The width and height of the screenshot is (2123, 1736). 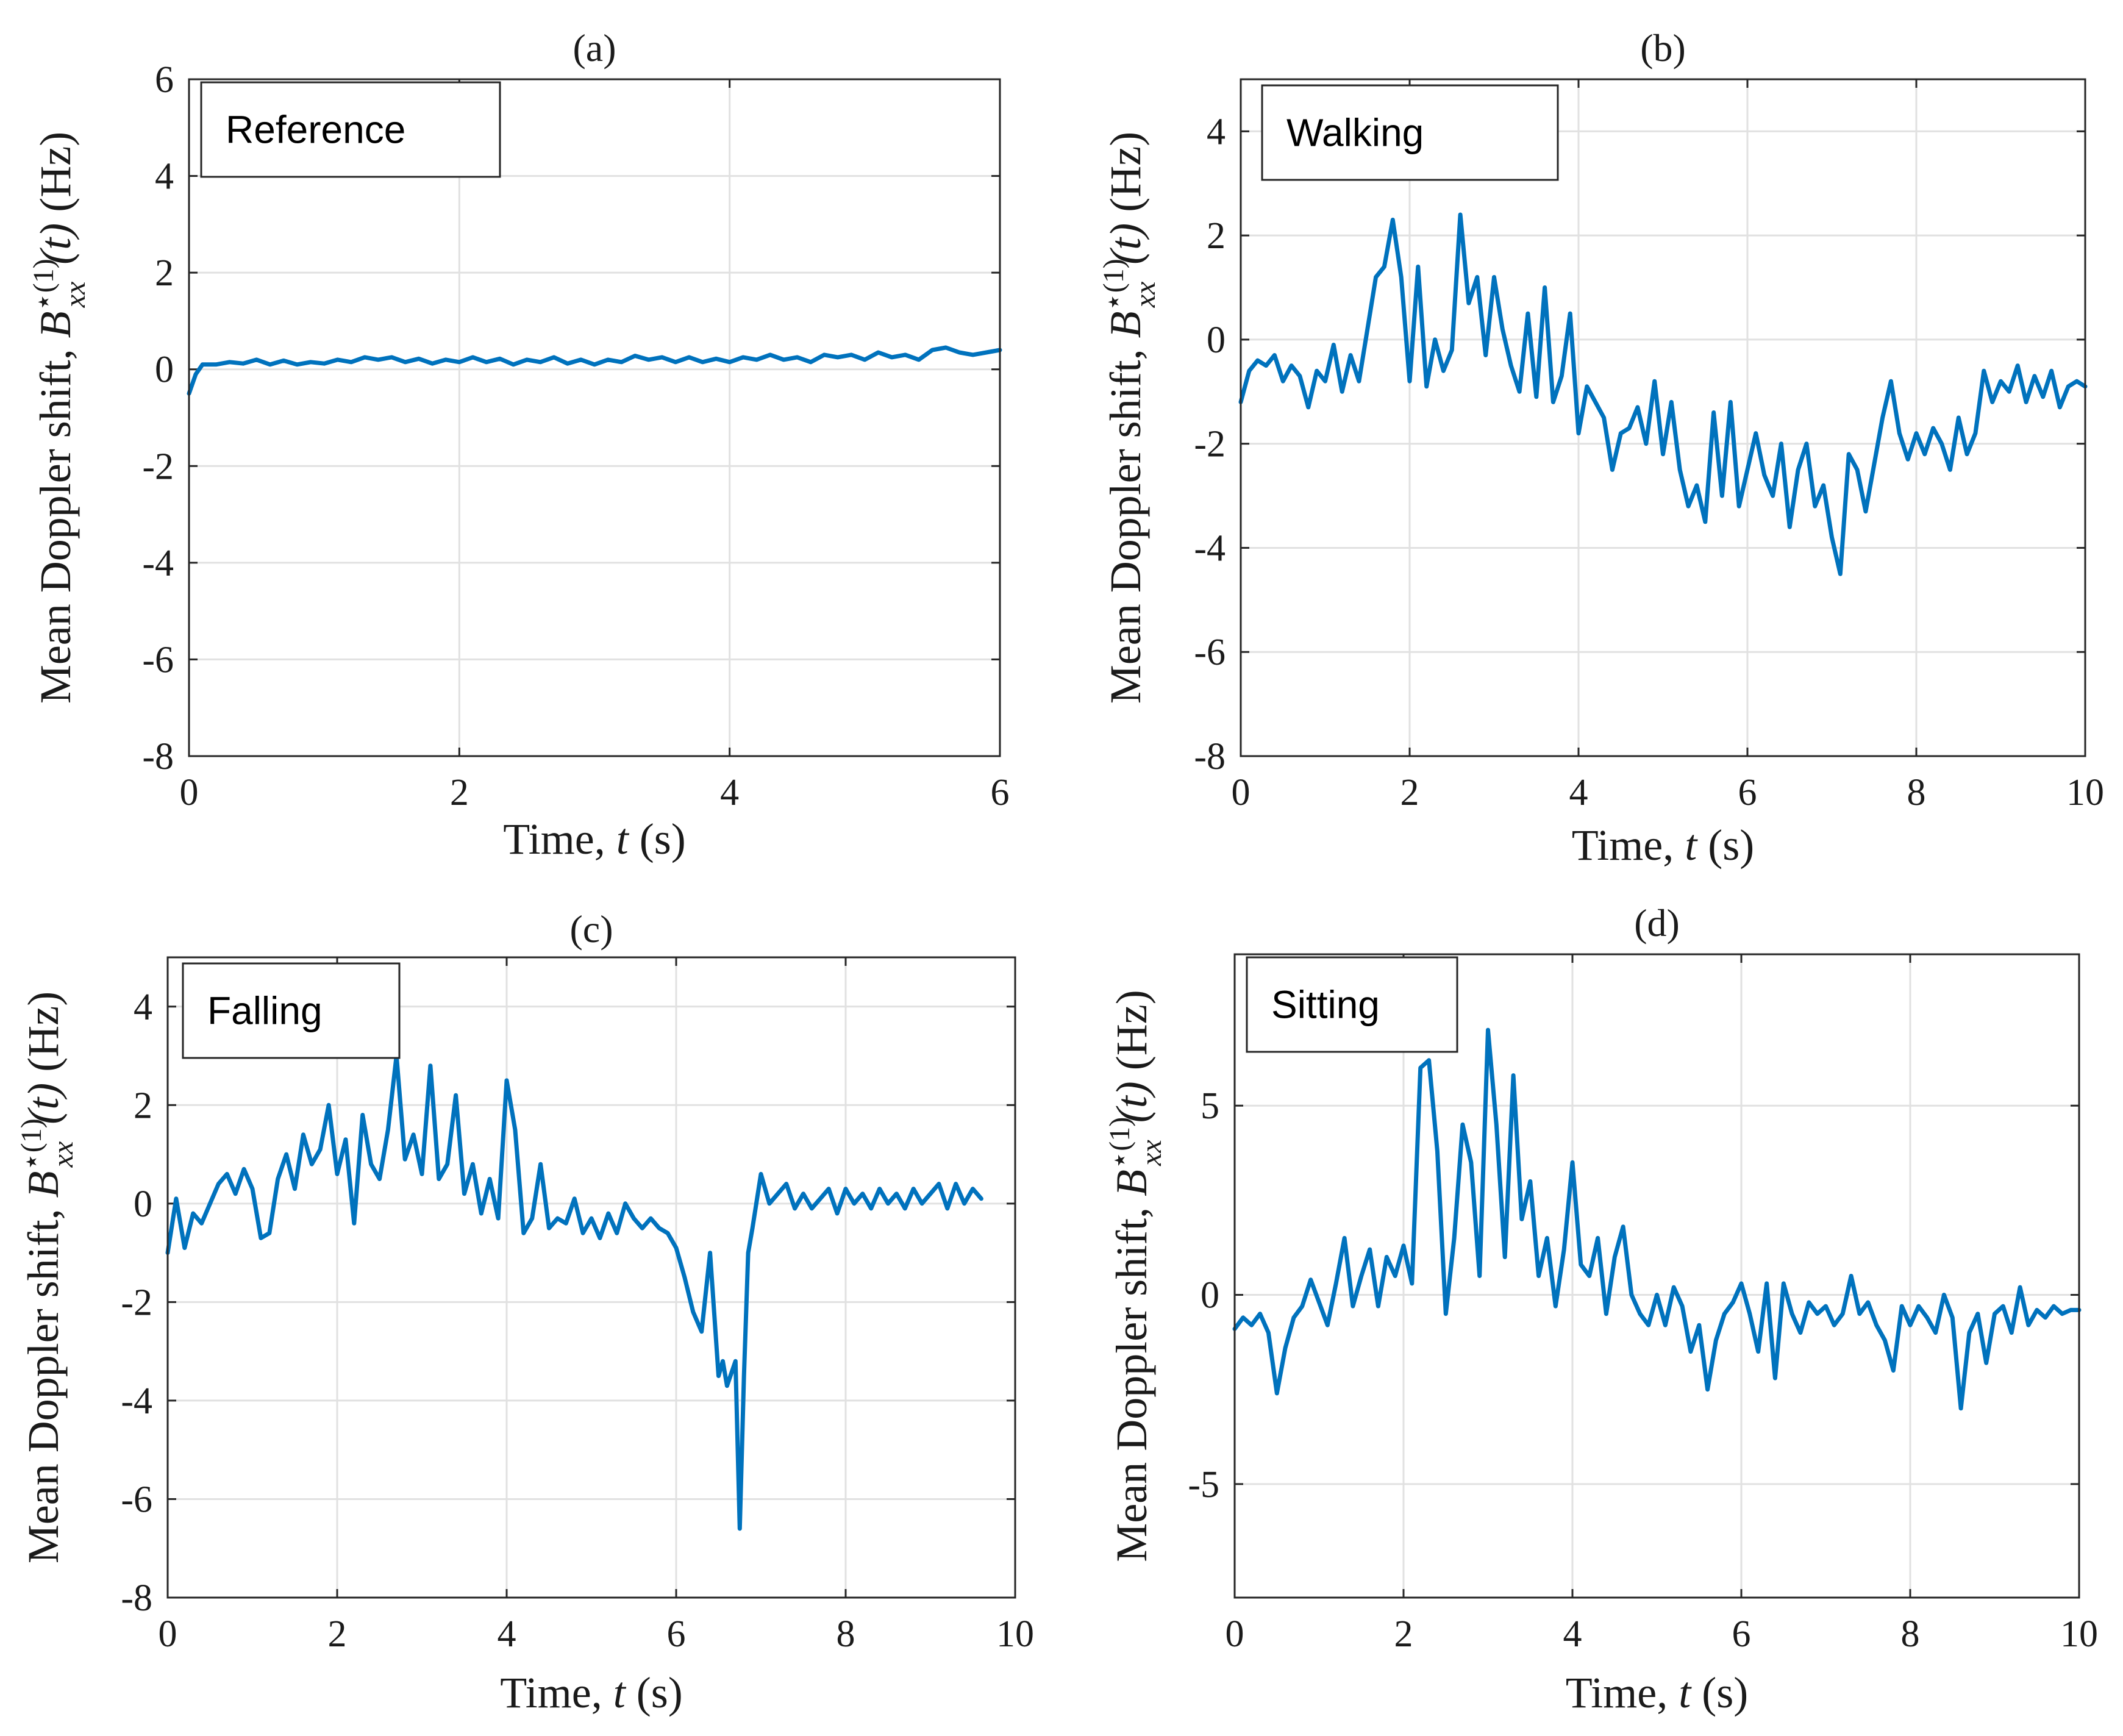 I want to click on y-tick-label: 6, so click(x=164, y=80).